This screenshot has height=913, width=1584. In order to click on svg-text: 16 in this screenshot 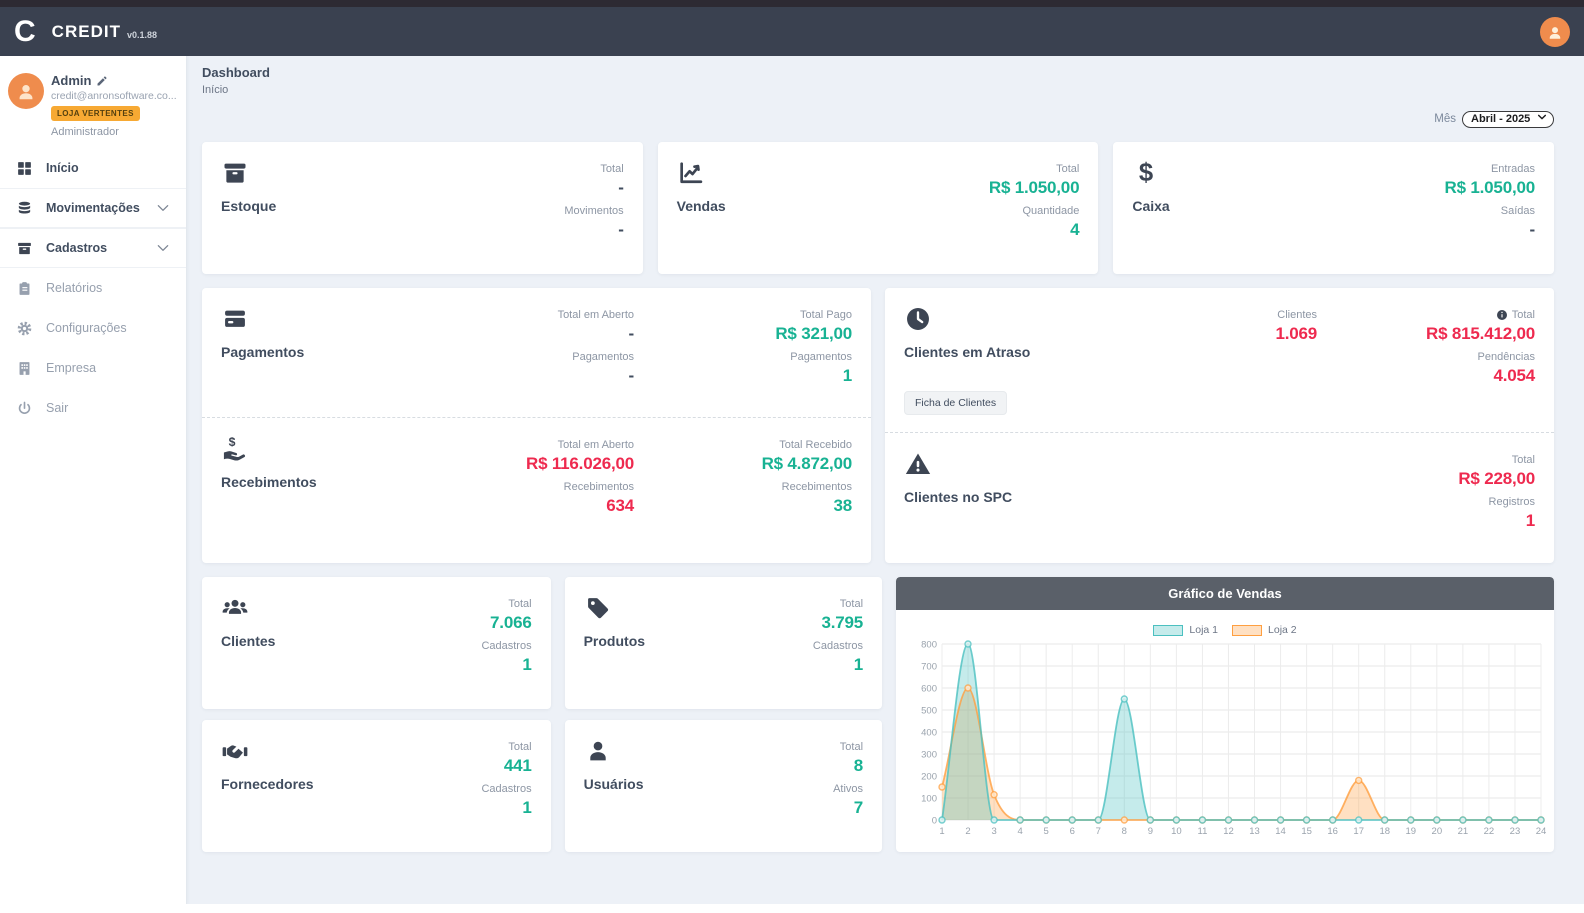, I will do `click(1332, 831)`.